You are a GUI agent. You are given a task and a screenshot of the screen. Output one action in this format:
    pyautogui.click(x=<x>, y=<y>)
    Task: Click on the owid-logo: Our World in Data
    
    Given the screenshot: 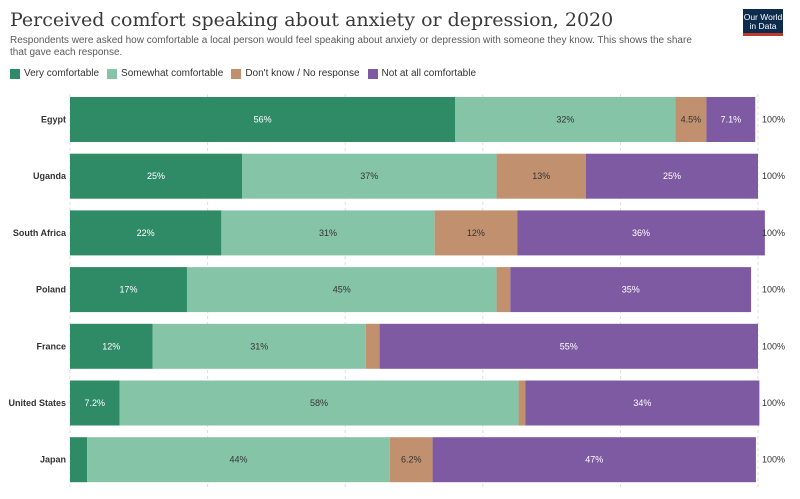 What is the action you would take?
    pyautogui.click(x=763, y=22)
    